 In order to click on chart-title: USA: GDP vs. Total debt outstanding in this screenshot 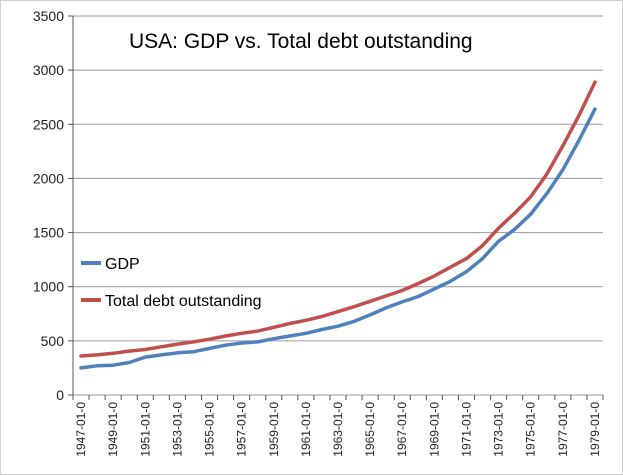, I will do `click(301, 41)`.